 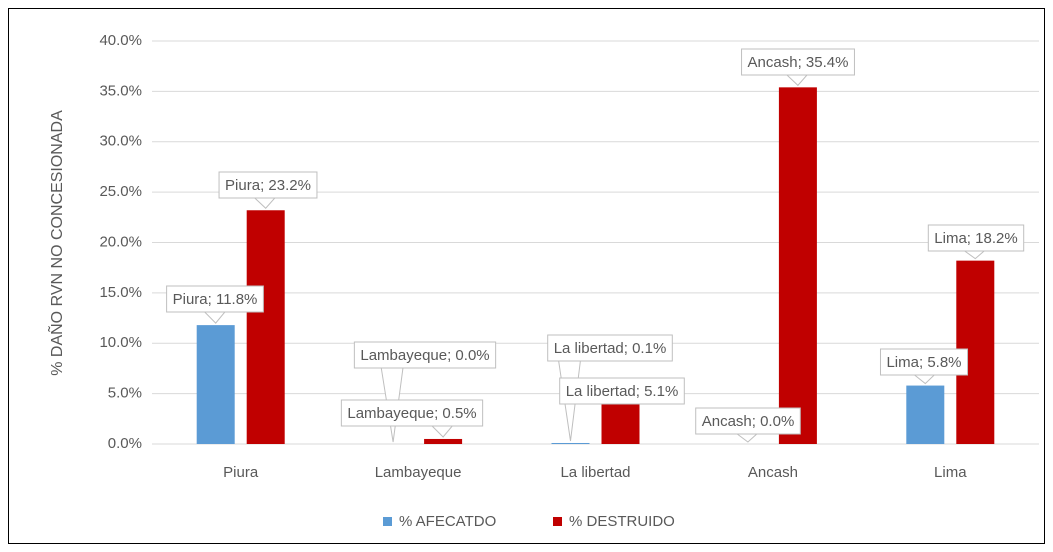 What do you see at coordinates (120, 292) in the screenshot?
I see `y-tick-label: 15.0%` at bounding box center [120, 292].